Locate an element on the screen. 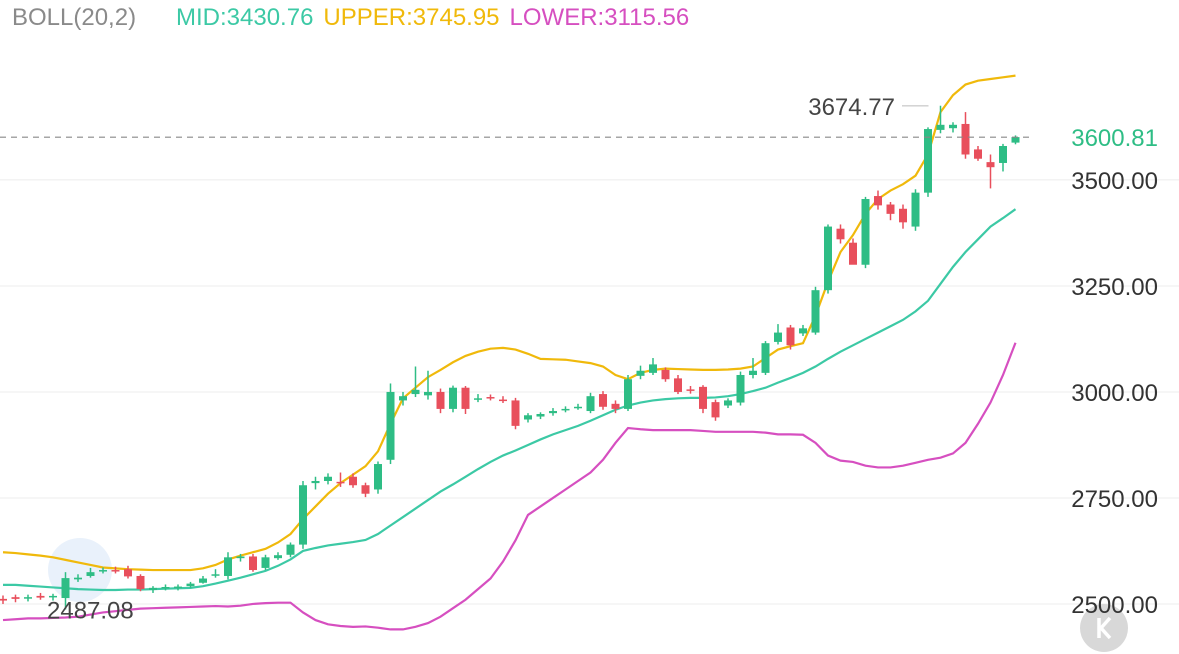 The height and width of the screenshot is (654, 1179). current-price-box is located at coordinates (1102, 137).